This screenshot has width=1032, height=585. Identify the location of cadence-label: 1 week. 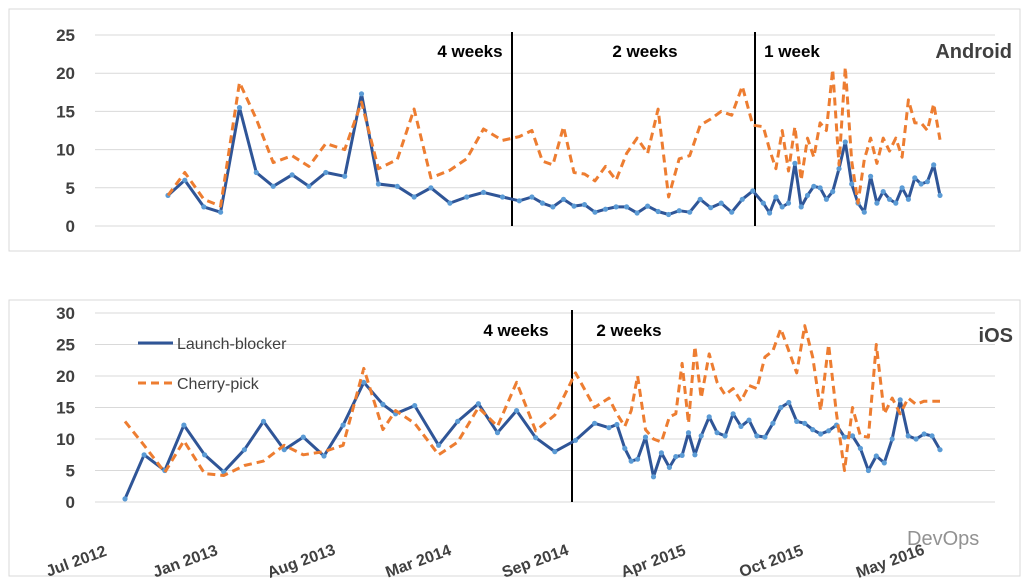
(792, 51).